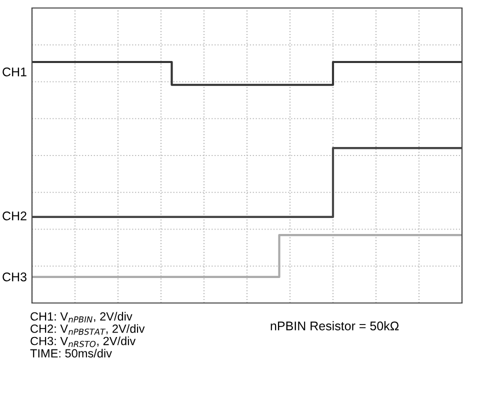  What do you see at coordinates (87, 335) in the screenshot?
I see `text: CH1: V$_{nPBIN}$, 2V/div CH2: V$_{nPBSTAT}$, 2V/div CH3: V$_{nRSTO}$, 2V/div TIME: 50ms/div` at bounding box center [87, 335].